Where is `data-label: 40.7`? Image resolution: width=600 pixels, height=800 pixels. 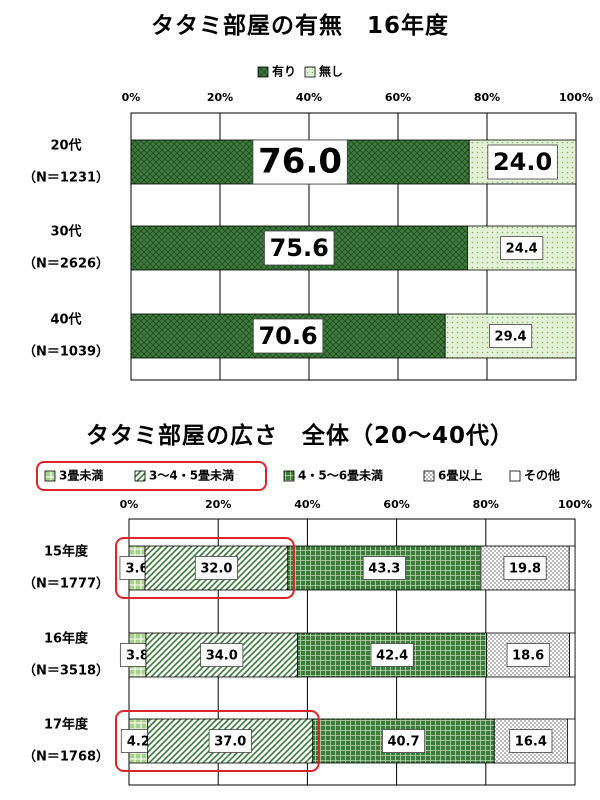 data-label: 40.7 is located at coordinates (403, 742).